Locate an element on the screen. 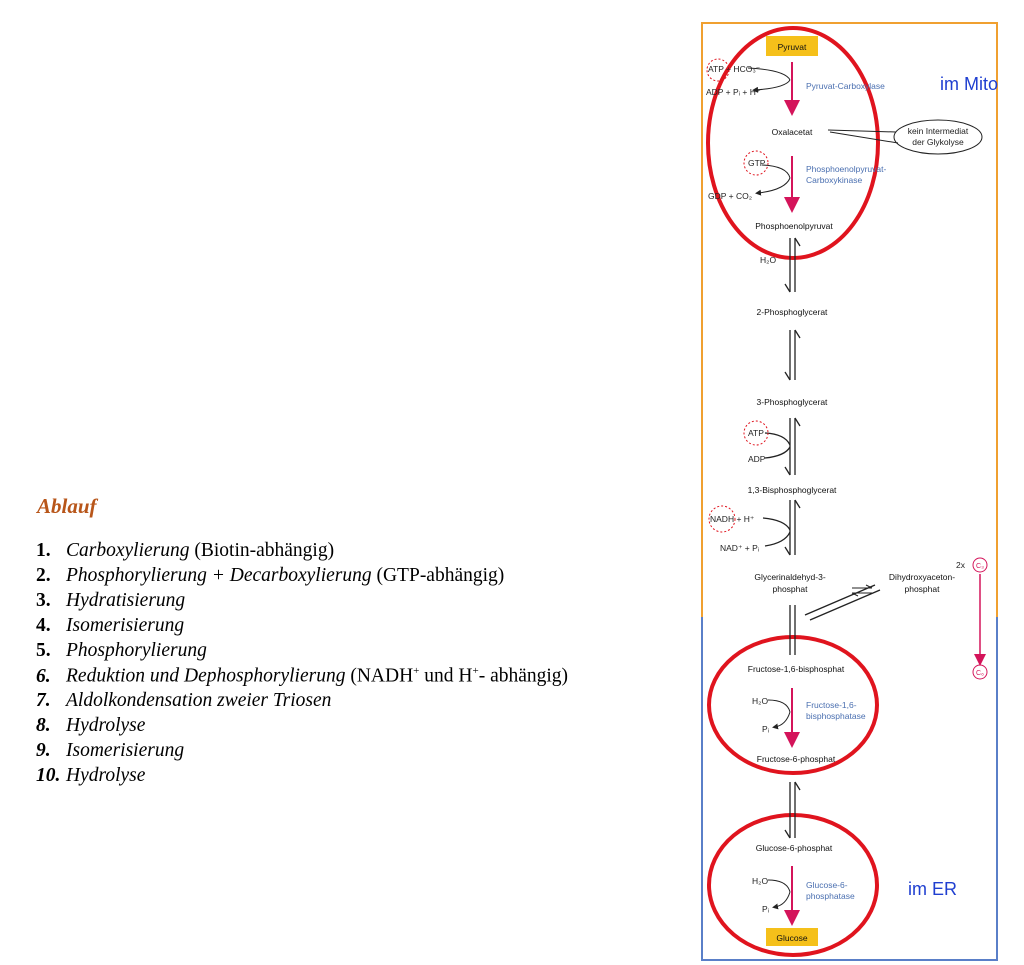  pi-fbp-curve is located at coordinates (781, 720).